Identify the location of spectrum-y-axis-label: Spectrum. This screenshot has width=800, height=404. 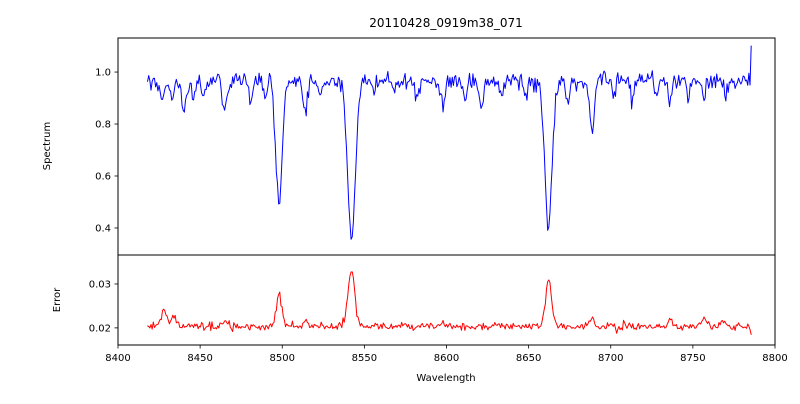
(47, 146).